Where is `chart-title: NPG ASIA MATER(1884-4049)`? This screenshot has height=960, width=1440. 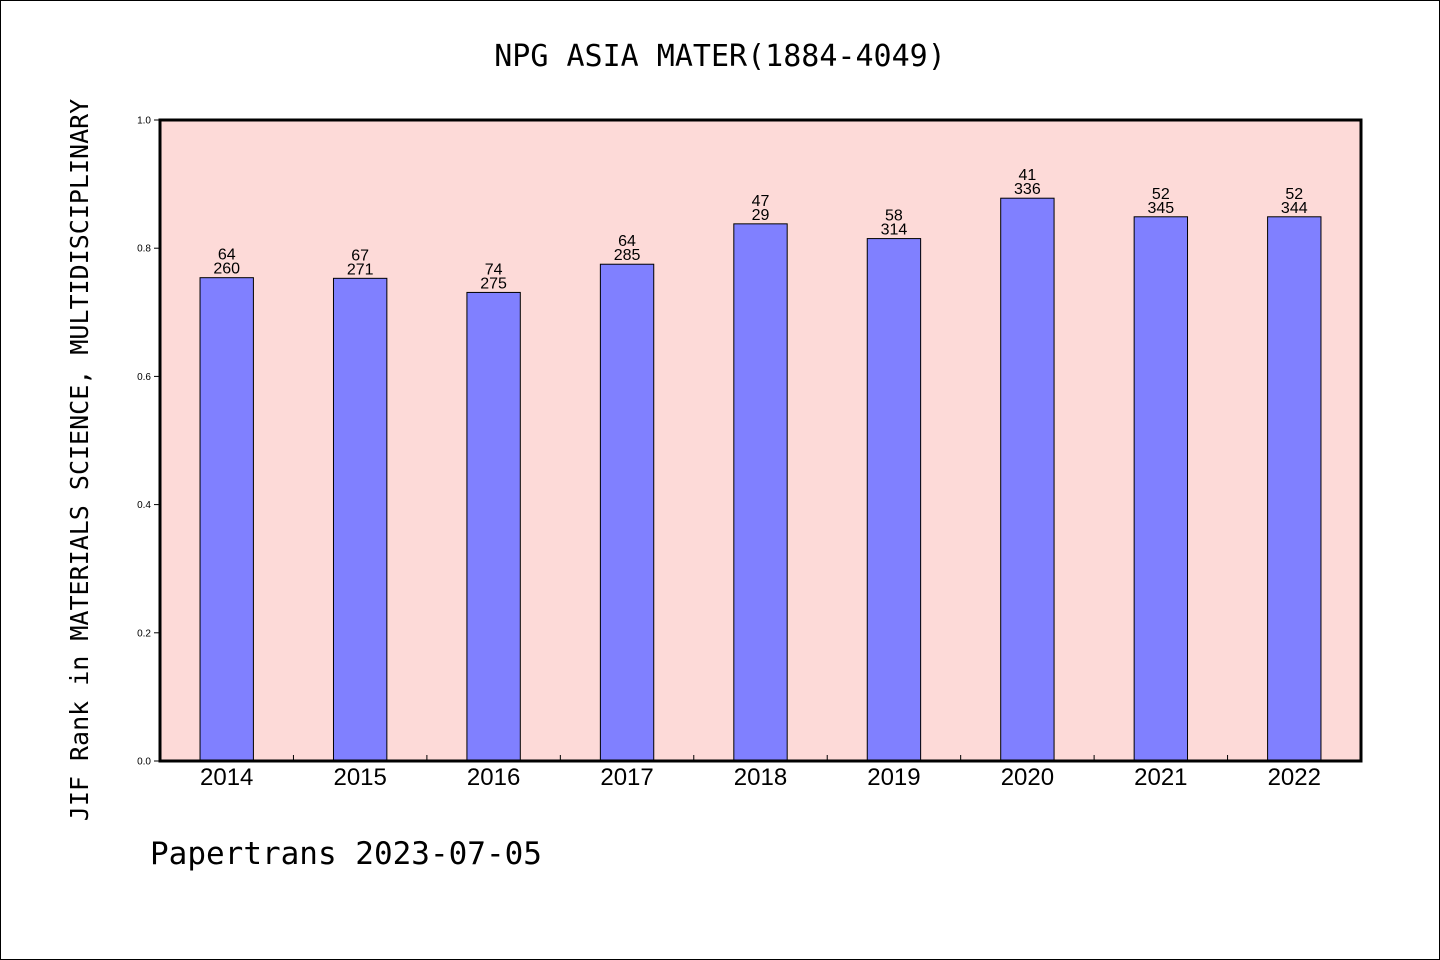
chart-title: NPG ASIA MATER(1884-4049) is located at coordinates (720, 56).